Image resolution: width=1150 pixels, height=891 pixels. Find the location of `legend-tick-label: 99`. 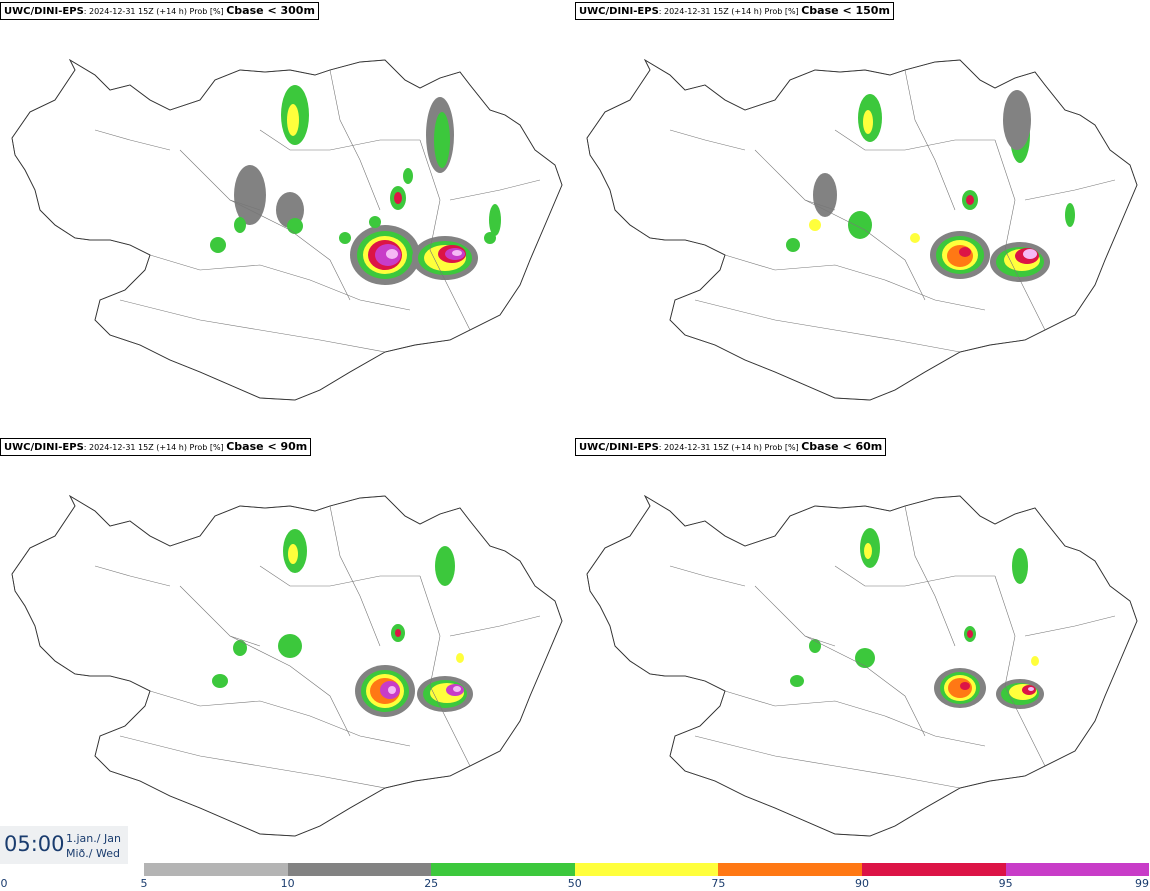

legend-tick-label: 99 is located at coordinates (1142, 883).